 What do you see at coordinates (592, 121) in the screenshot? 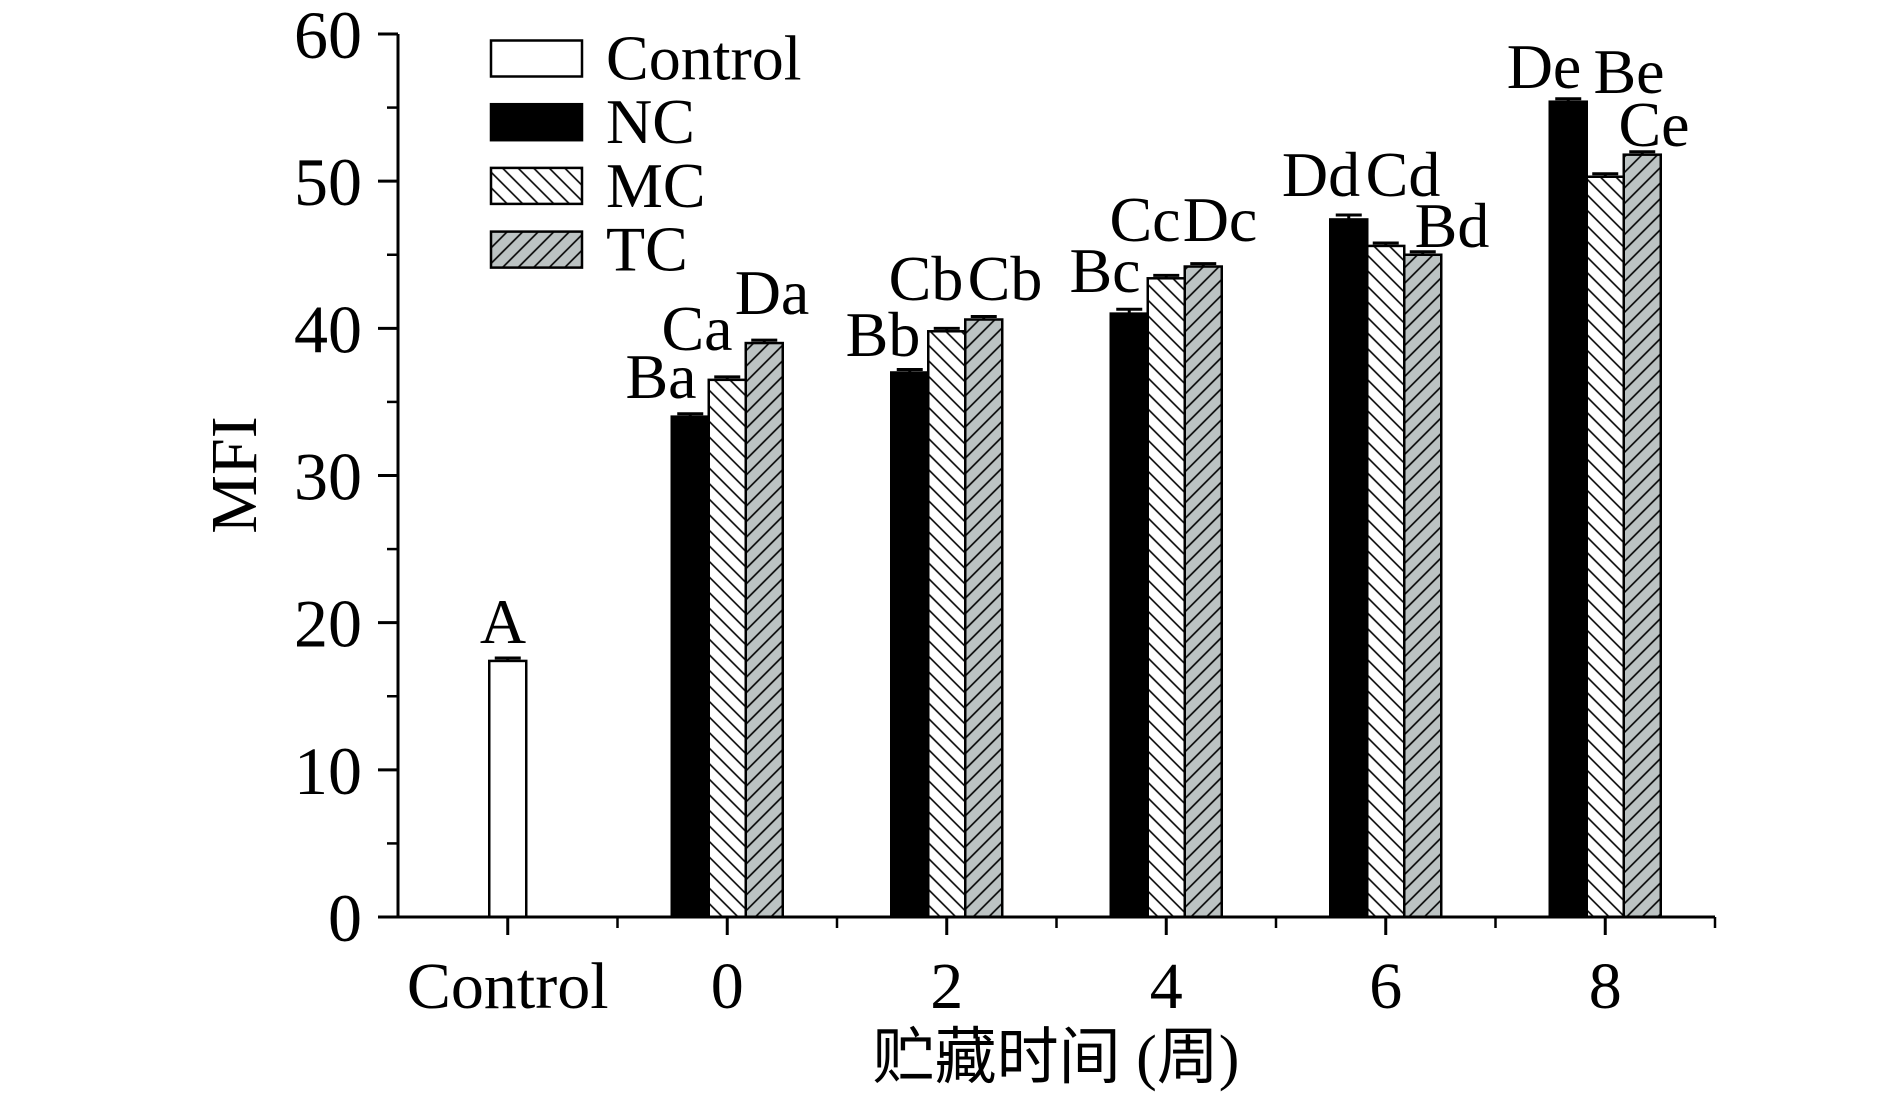
I see `legend-item-nc: NC` at bounding box center [592, 121].